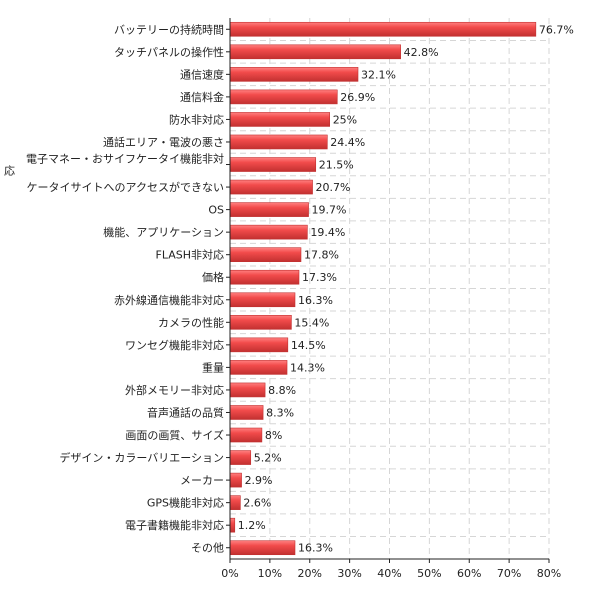  Describe the element at coordinates (268, 458) in the screenshot. I see `value-label: 5.2%` at that location.